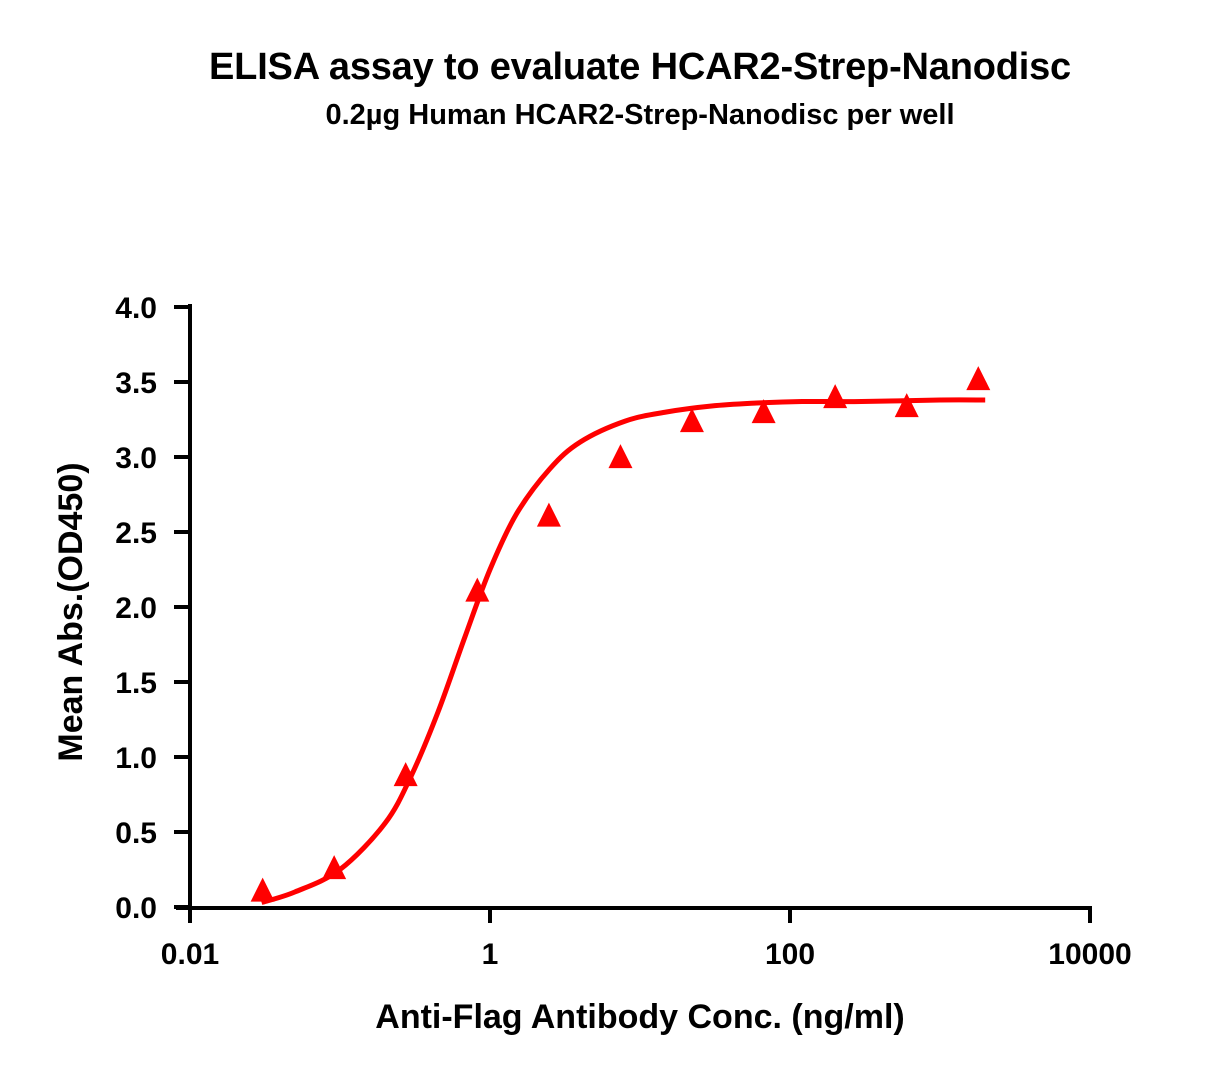 This screenshot has height=1079, width=1217. Describe the element at coordinates (136, 833) in the screenshot. I see `y-tick-label: 0.5` at that location.